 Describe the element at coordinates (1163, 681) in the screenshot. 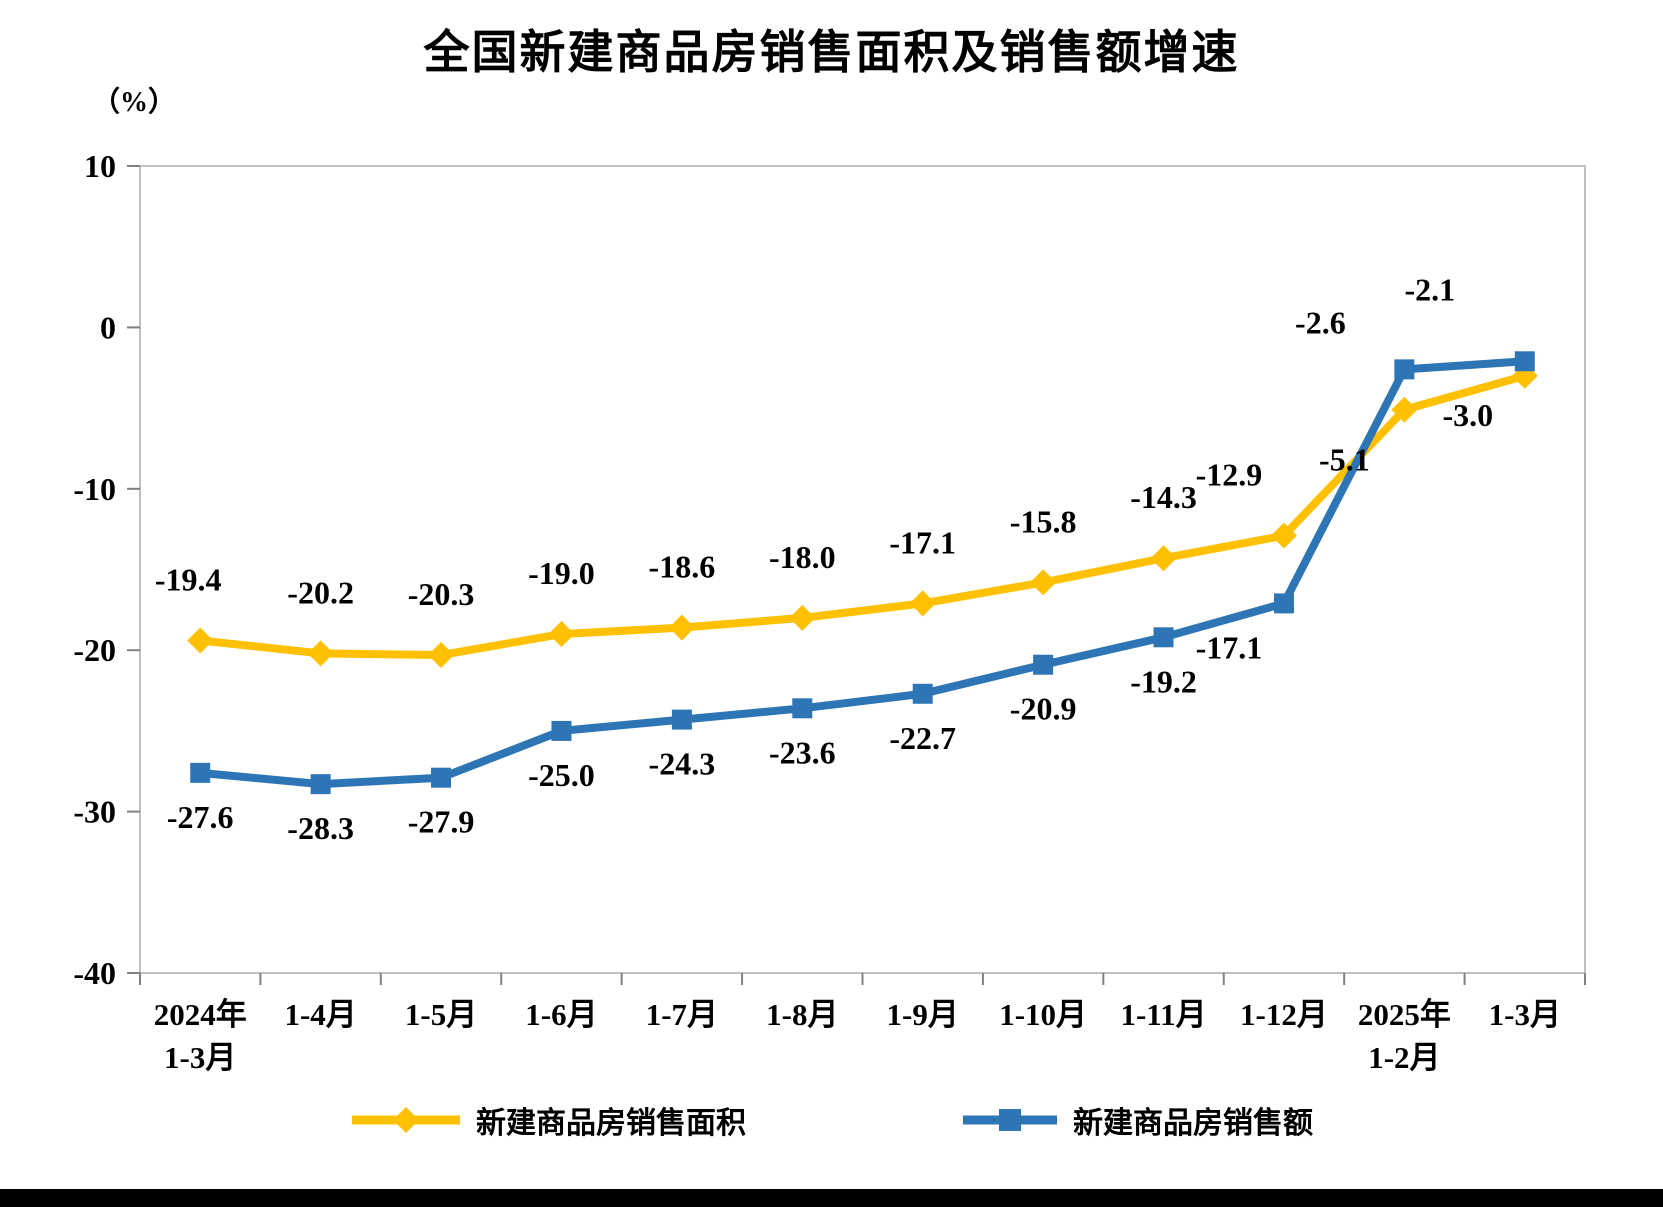

I see `svg-text: -19.2` at that location.